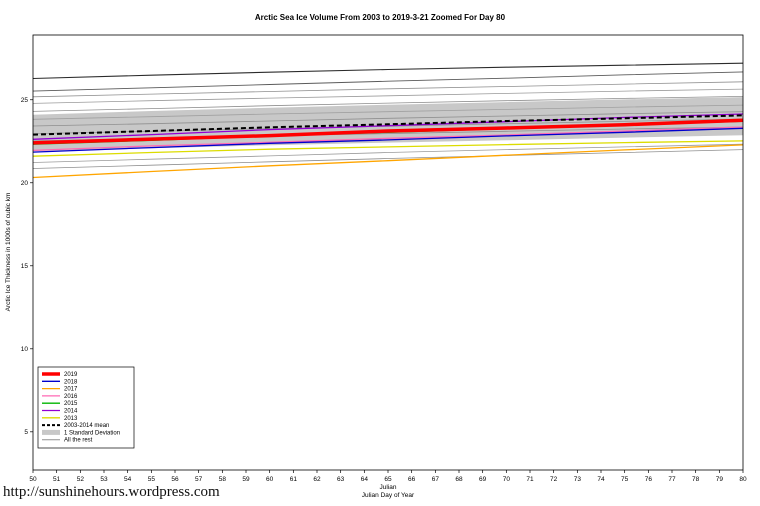 The width and height of the screenshot is (760, 506). I want to click on x-tick-label: 53, so click(104, 479).